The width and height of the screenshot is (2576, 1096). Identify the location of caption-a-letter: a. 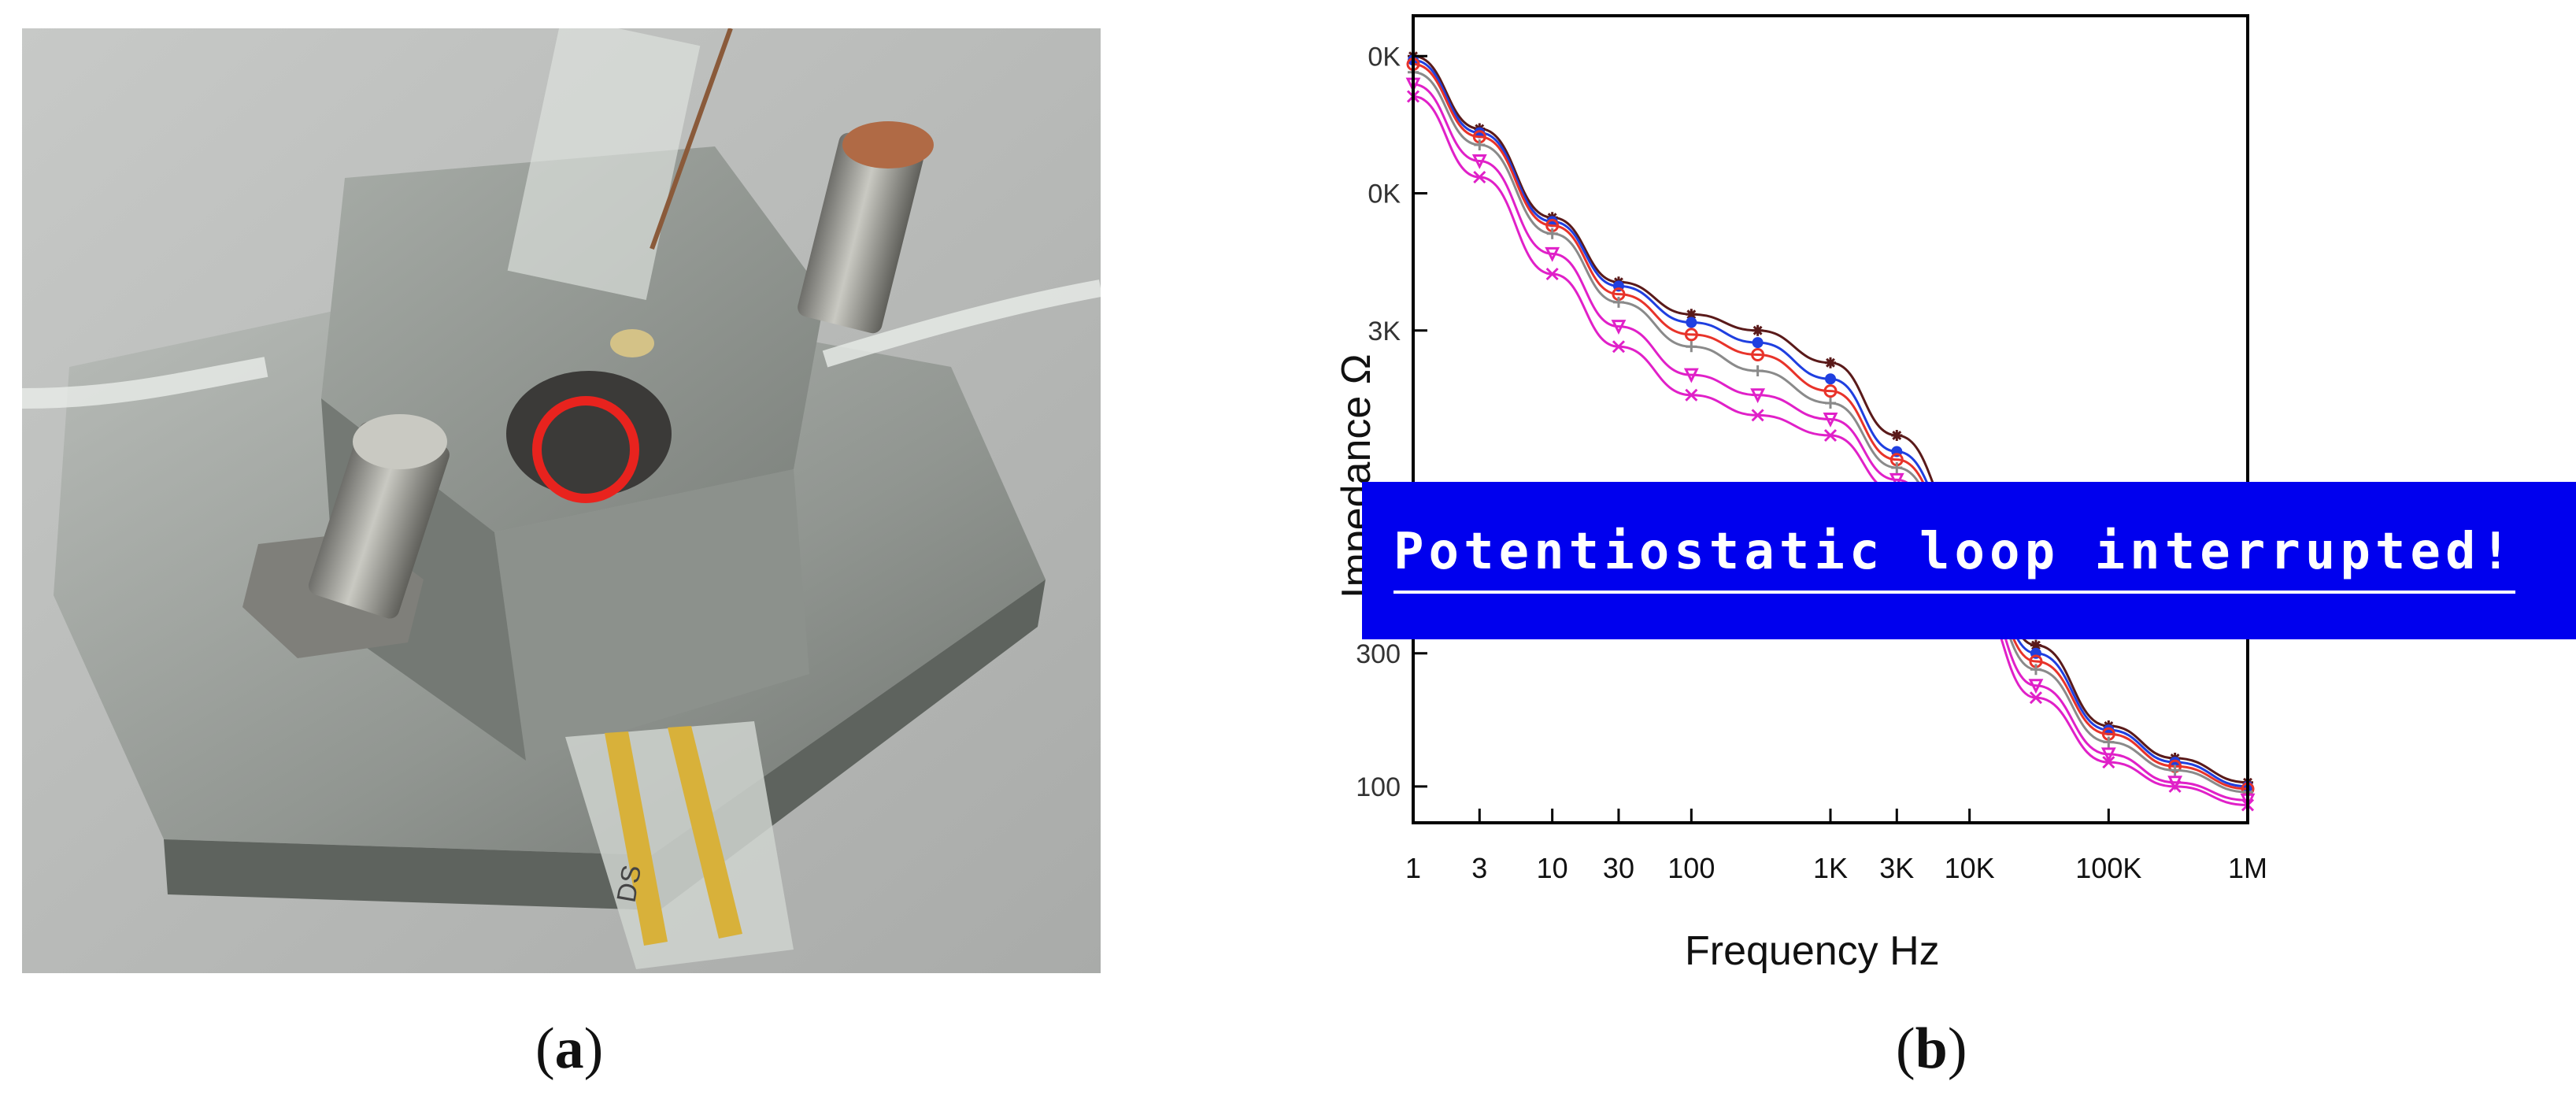
(569, 1048).